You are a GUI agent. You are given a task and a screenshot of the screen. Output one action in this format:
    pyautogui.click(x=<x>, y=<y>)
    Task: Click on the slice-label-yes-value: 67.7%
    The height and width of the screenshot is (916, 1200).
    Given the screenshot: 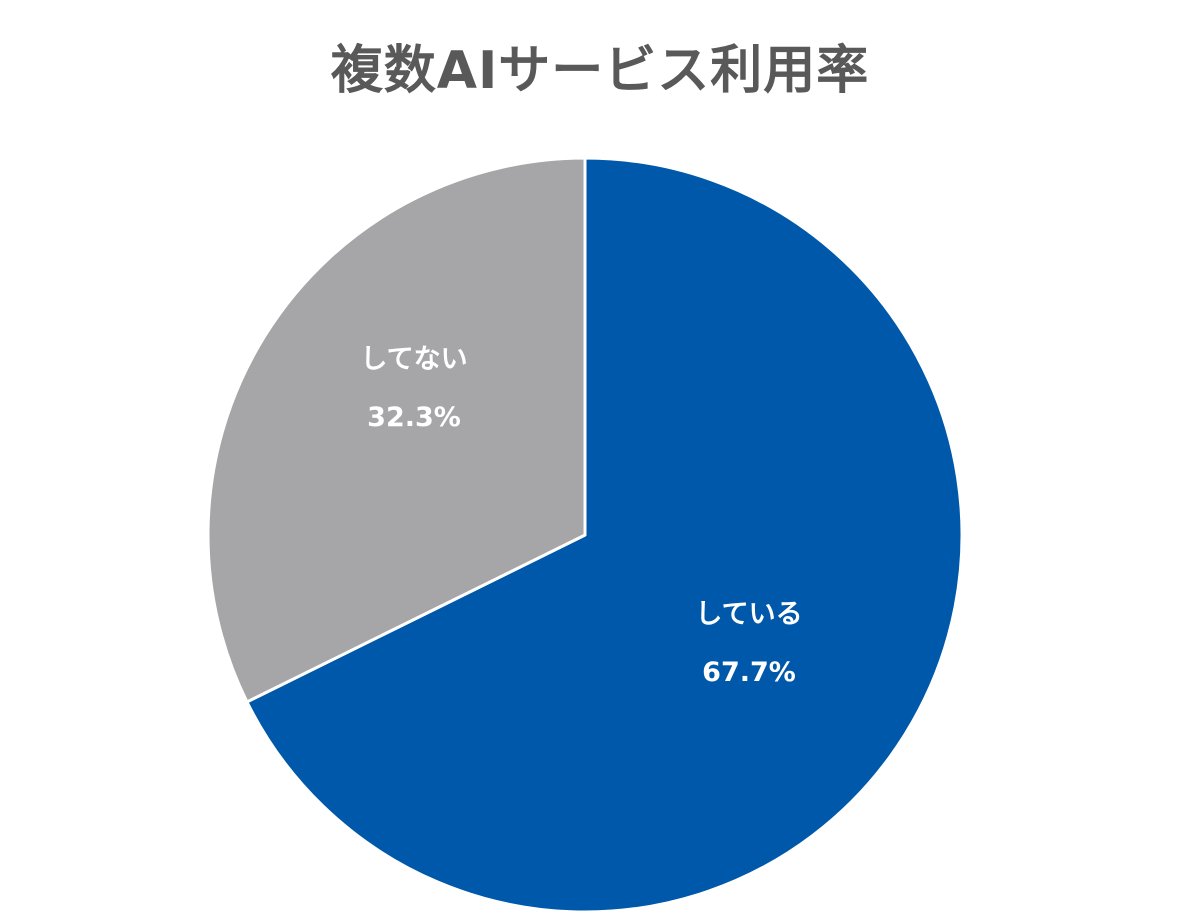 What is the action you would take?
    pyautogui.click(x=749, y=672)
    